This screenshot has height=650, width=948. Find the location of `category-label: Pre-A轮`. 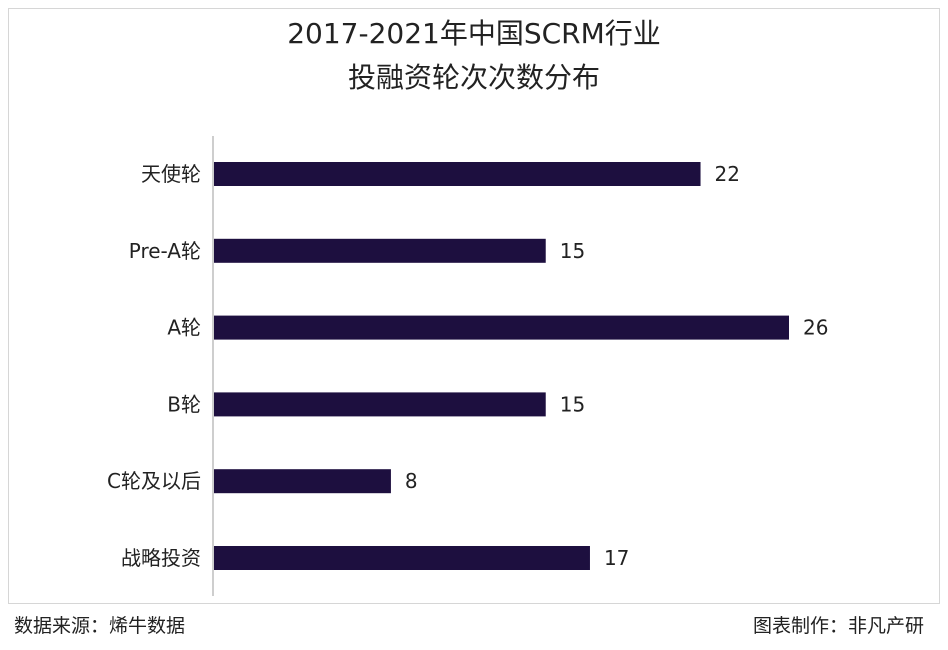

category-label: Pre-A轮 is located at coordinates (165, 251).